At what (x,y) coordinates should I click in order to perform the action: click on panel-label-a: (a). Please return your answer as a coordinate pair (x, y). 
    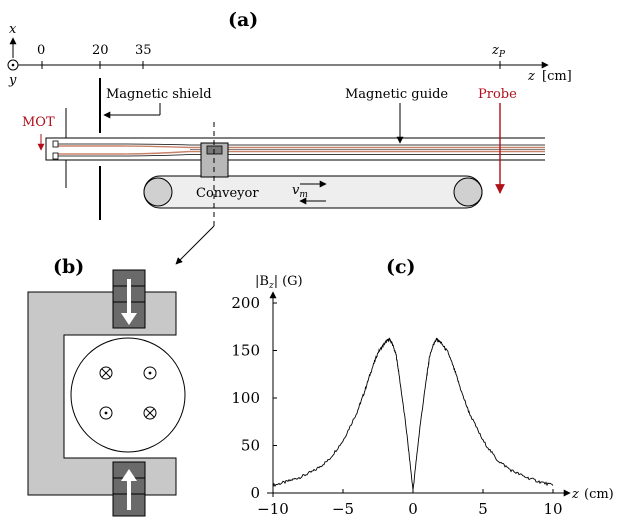
    Looking at the image, I should click on (243, 20).